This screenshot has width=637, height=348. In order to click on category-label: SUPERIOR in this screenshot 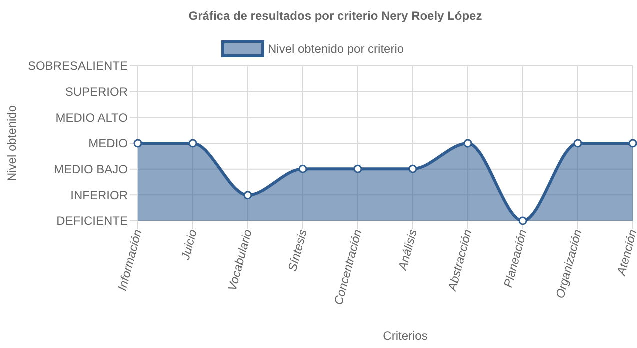, I will do `click(96, 92)`.